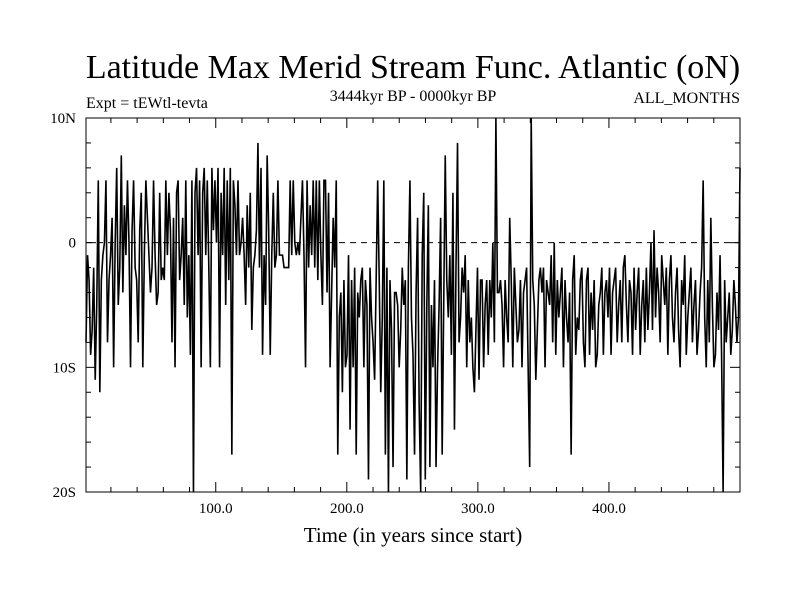 Image resolution: width=800 pixels, height=600 pixels. I want to click on x-axis-label: Time (in years since start), so click(413, 535).